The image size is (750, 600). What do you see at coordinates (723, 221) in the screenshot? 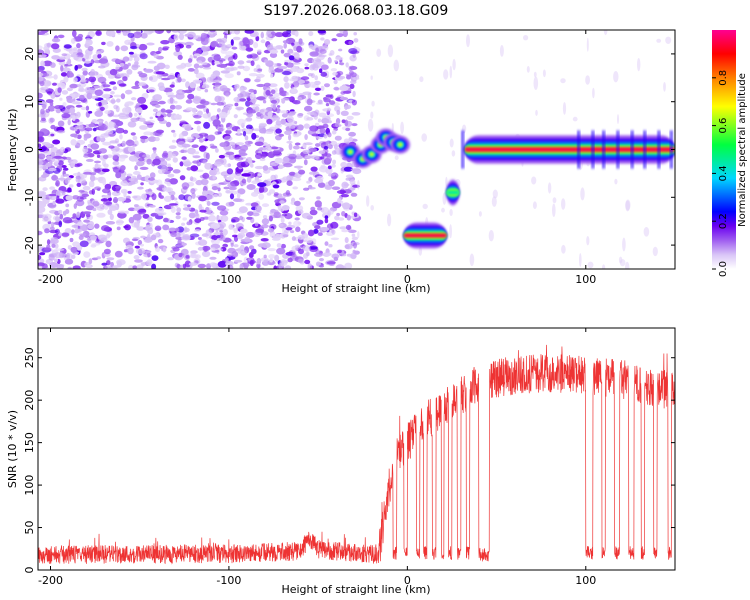
I see `colorbar-tick-label: 0.2` at bounding box center [723, 221].